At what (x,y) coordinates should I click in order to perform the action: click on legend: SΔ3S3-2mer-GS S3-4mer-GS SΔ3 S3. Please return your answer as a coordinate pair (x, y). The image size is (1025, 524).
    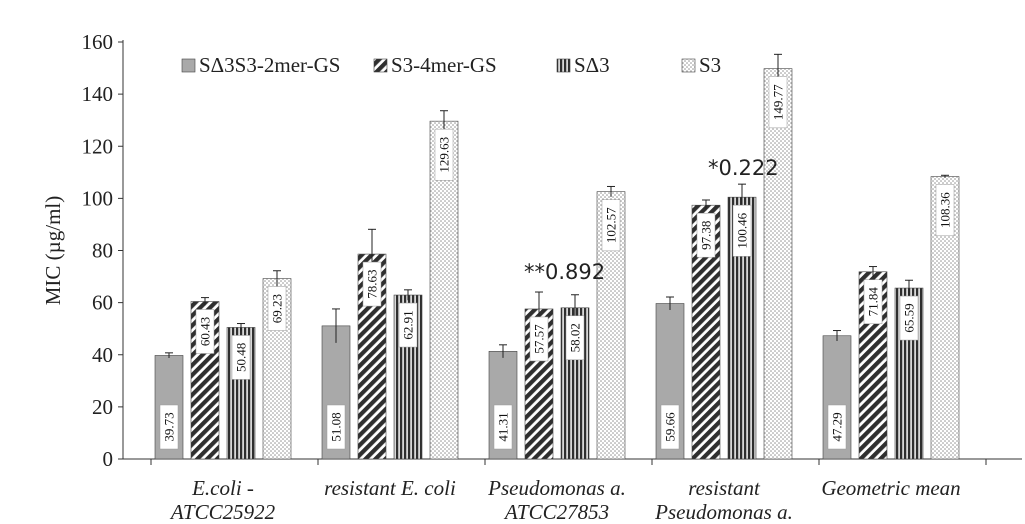
    Looking at the image, I should click on (451, 65).